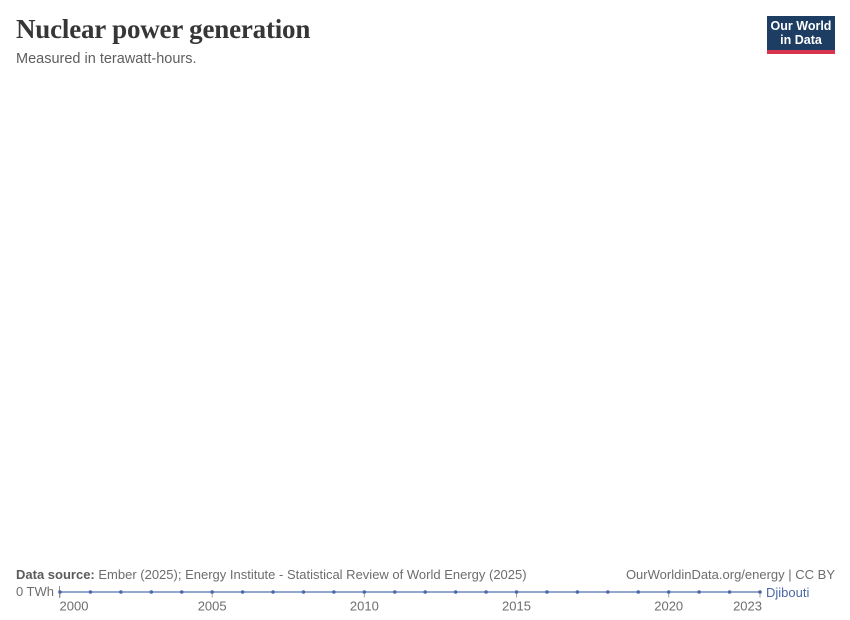 The width and height of the screenshot is (850, 620). What do you see at coordinates (747, 606) in the screenshot?
I see `x-tick-label: 2023` at bounding box center [747, 606].